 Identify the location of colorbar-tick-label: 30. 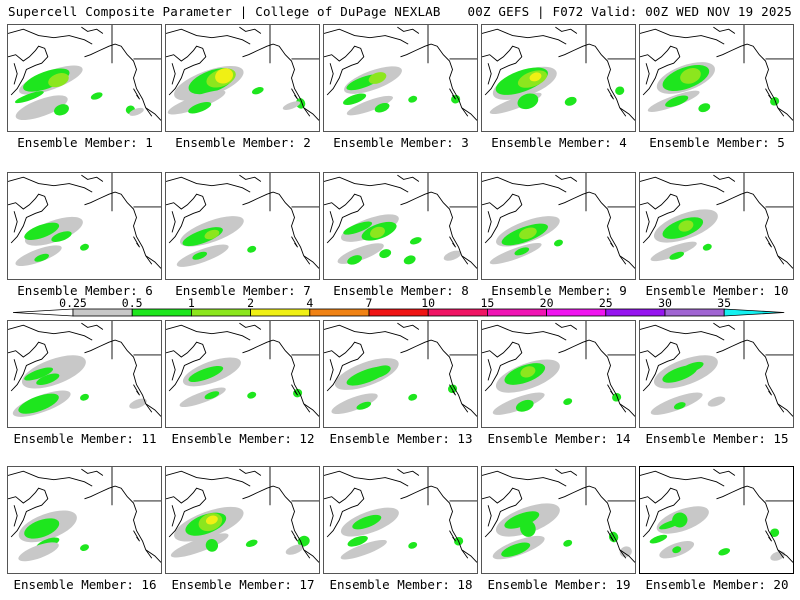
(665, 303).